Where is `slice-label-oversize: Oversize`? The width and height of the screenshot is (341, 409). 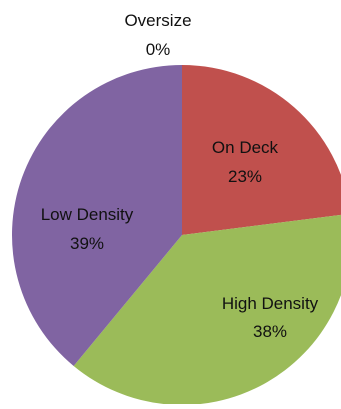
slice-label-oversize: Oversize is located at coordinates (157, 20).